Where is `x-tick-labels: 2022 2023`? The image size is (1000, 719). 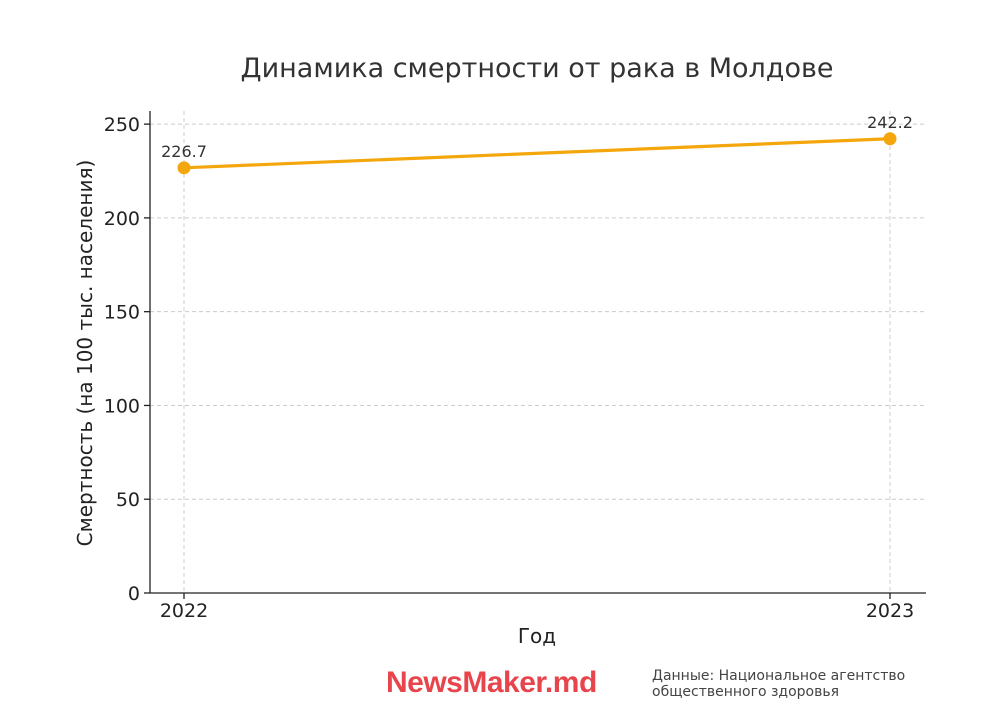 x-tick-labels: 2022 2023 is located at coordinates (537, 611).